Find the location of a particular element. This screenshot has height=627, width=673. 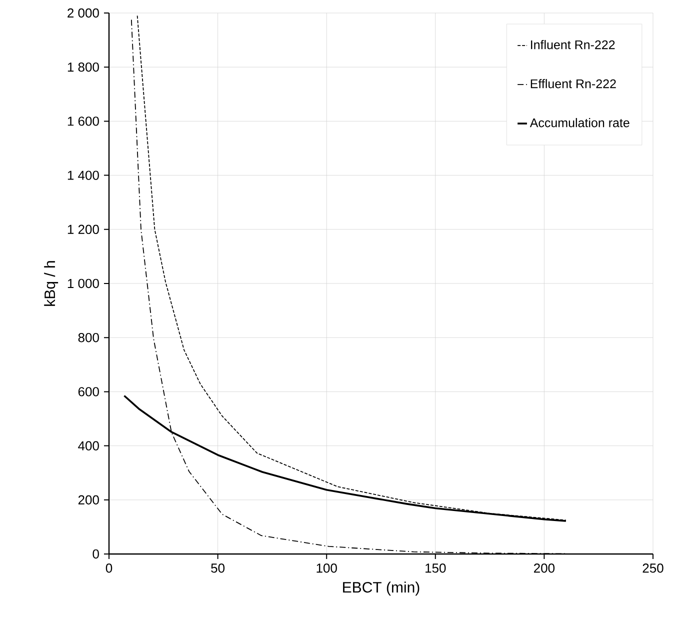

y-tick-label: 1 200 is located at coordinates (83, 229).